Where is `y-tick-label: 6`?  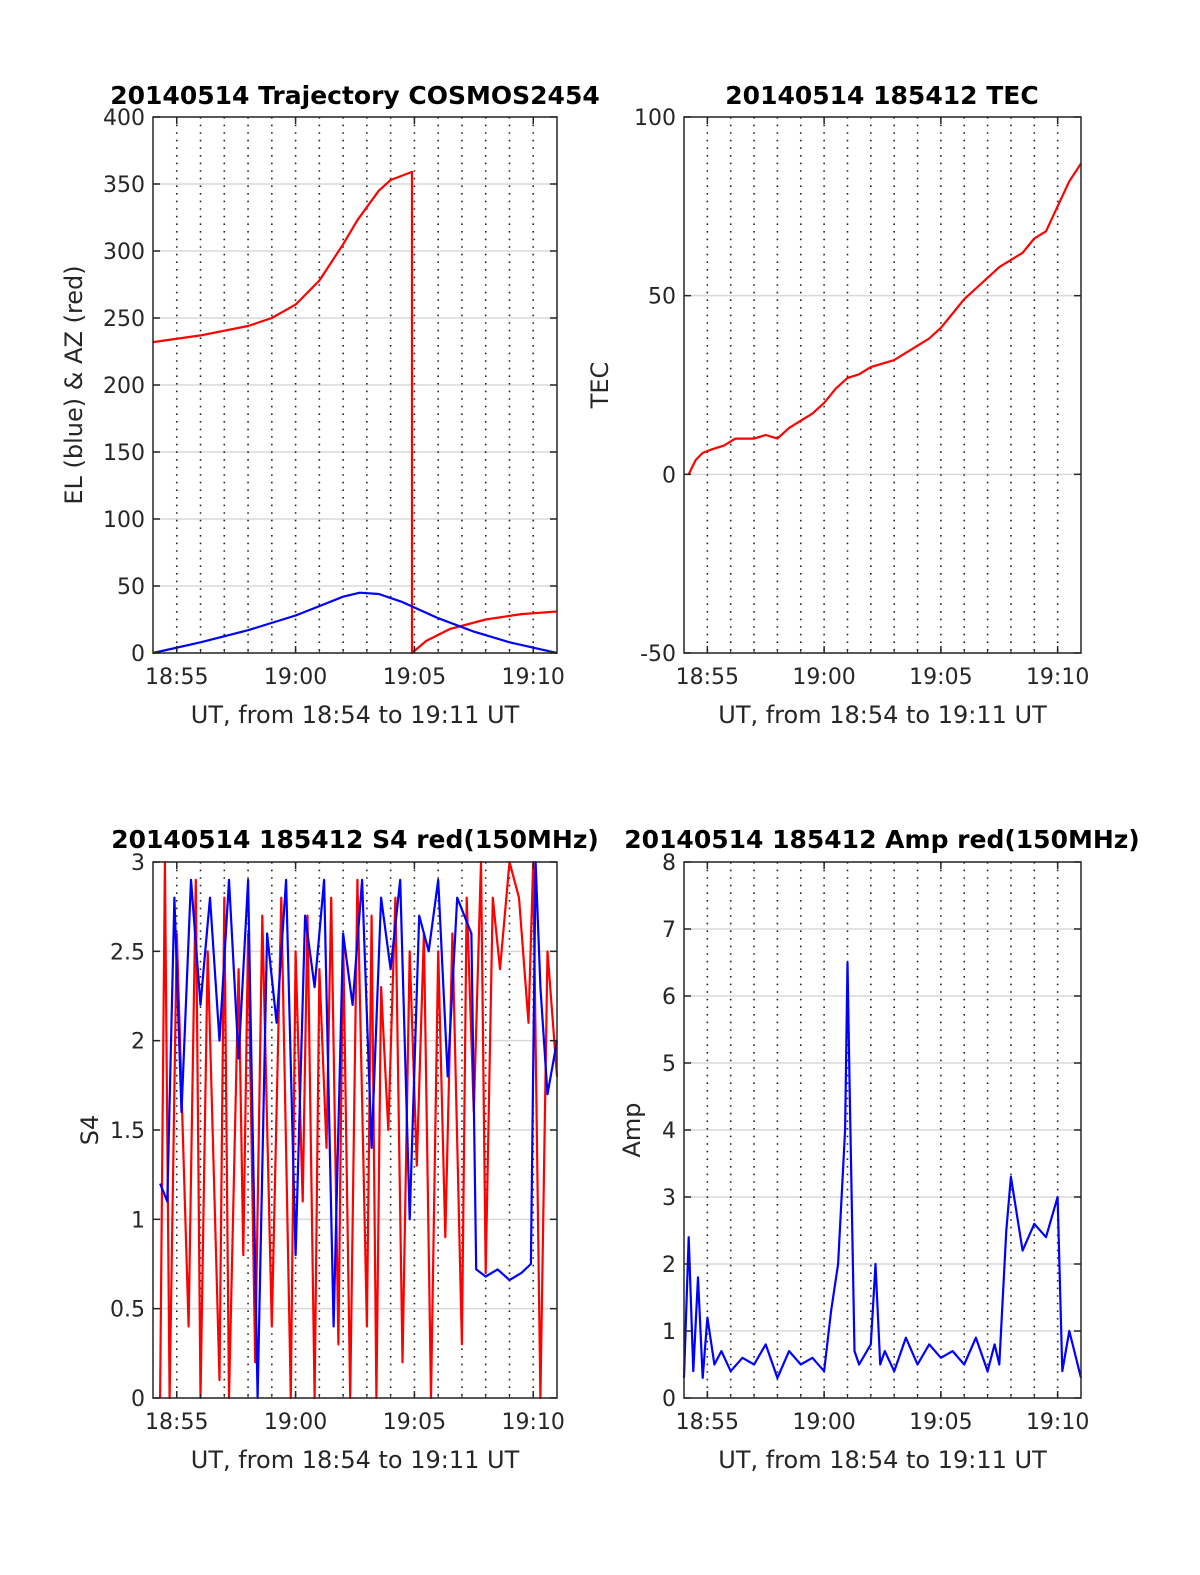
y-tick-label: 6 is located at coordinates (669, 997).